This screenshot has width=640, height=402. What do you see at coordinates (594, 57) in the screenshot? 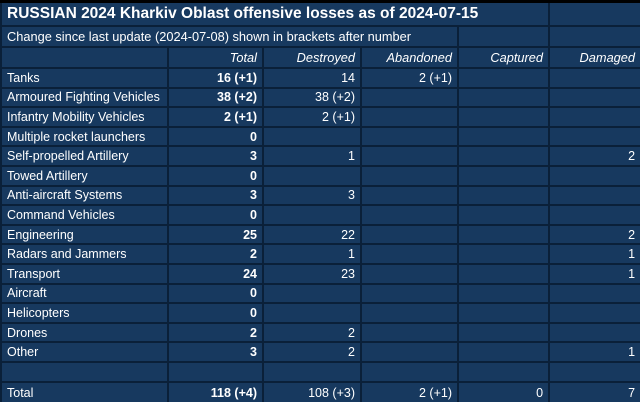
I see `column-header-damaged: Damaged` at bounding box center [594, 57].